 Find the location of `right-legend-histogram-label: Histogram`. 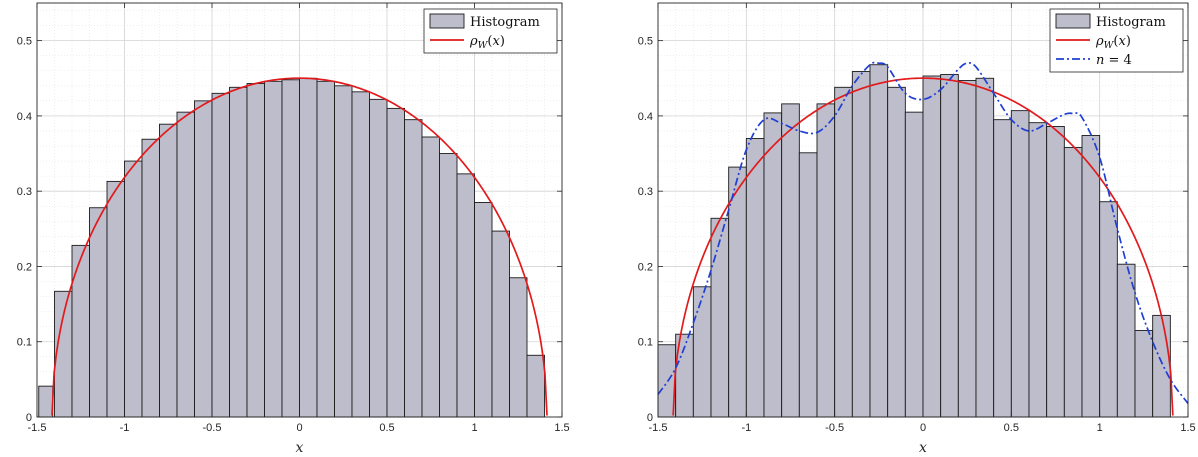

right-legend-histogram-label: Histogram is located at coordinates (1131, 22).